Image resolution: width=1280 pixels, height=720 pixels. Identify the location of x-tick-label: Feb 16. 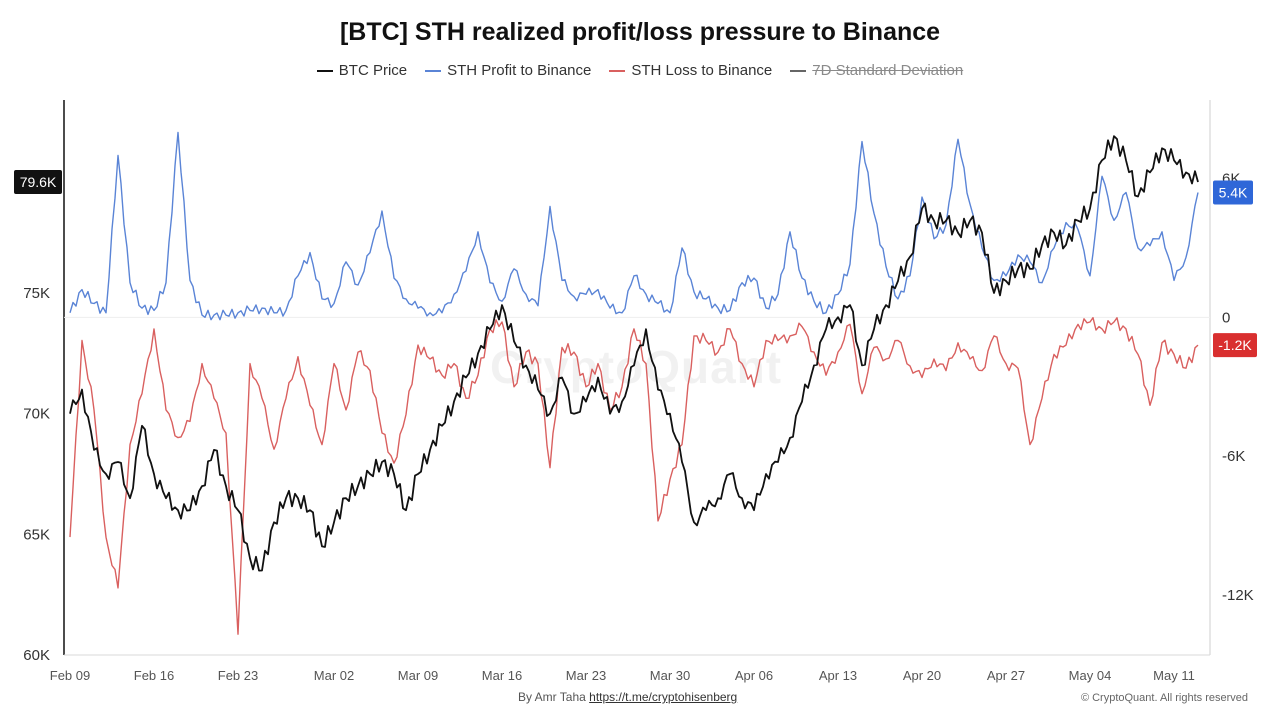
(154, 675).